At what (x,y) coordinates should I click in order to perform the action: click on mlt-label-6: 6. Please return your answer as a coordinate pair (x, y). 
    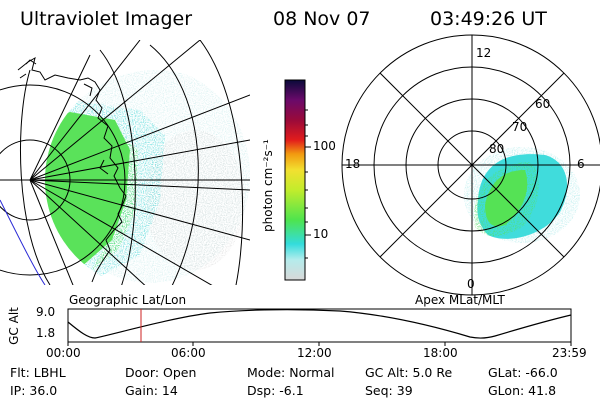
    Looking at the image, I should click on (581, 164).